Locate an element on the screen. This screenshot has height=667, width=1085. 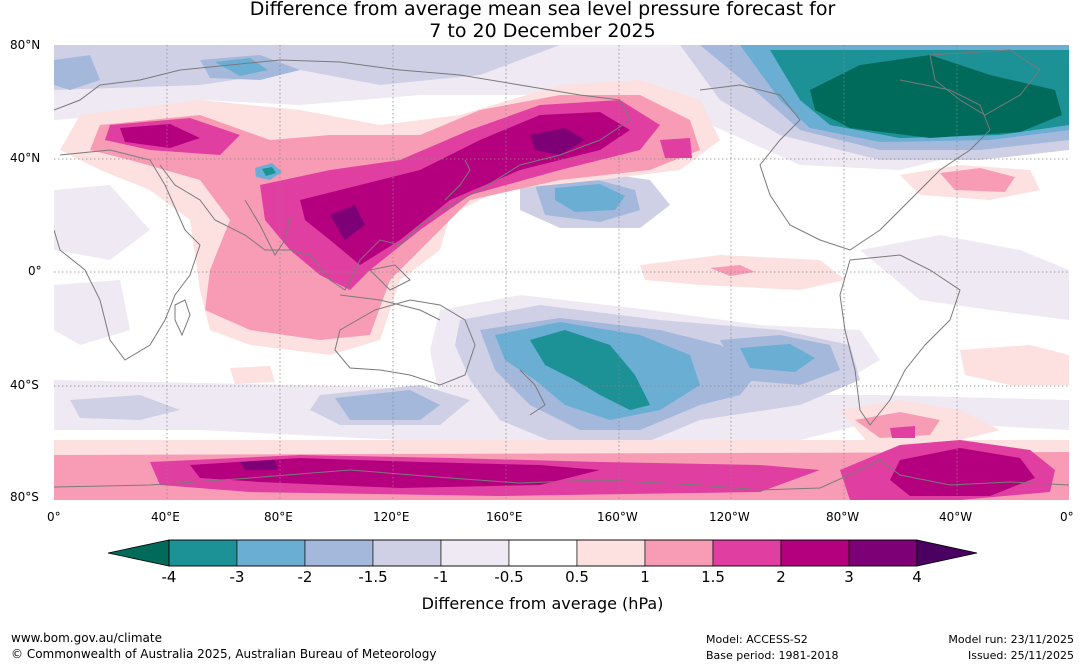
lat-label-80s: 80°S is located at coordinates (24, 497).